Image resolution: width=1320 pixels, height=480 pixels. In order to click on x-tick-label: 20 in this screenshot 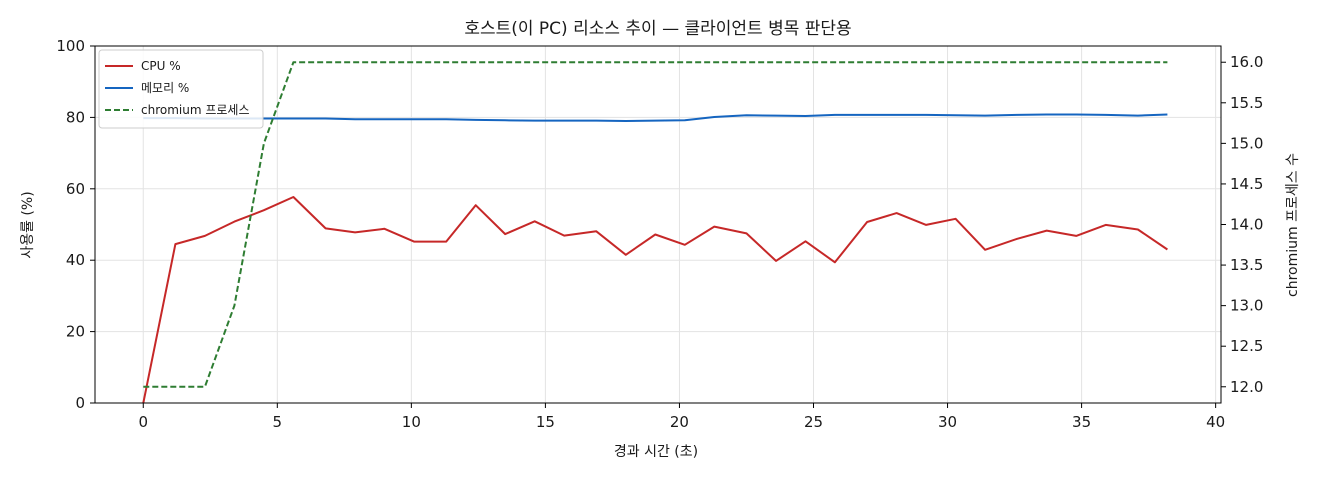, I will do `click(679, 422)`.